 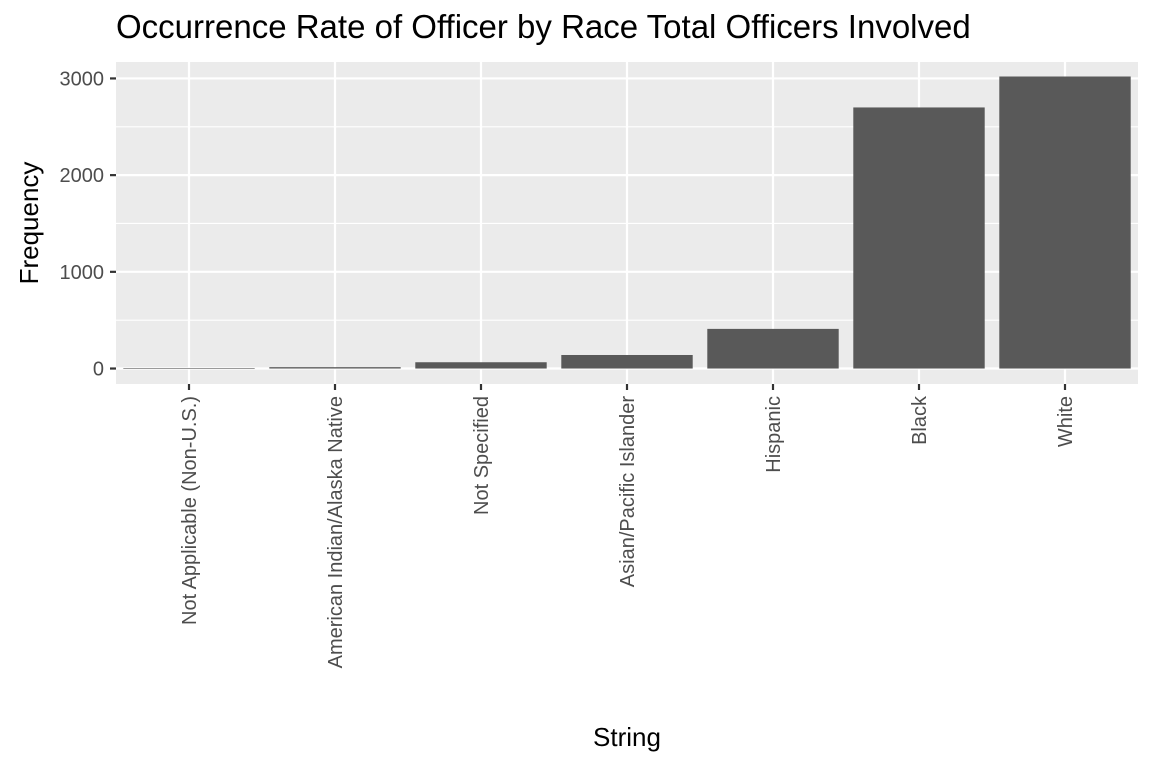 What do you see at coordinates (82, 79) in the screenshot?
I see `y-tick-label: 3000` at bounding box center [82, 79].